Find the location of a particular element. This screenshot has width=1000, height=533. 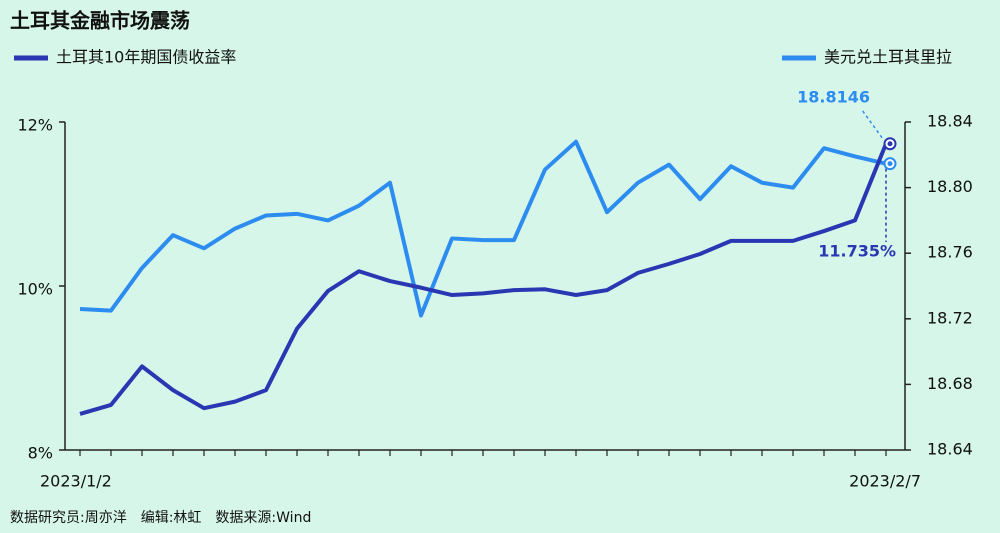

y2-tick-label: 18.68 is located at coordinates (950, 383).